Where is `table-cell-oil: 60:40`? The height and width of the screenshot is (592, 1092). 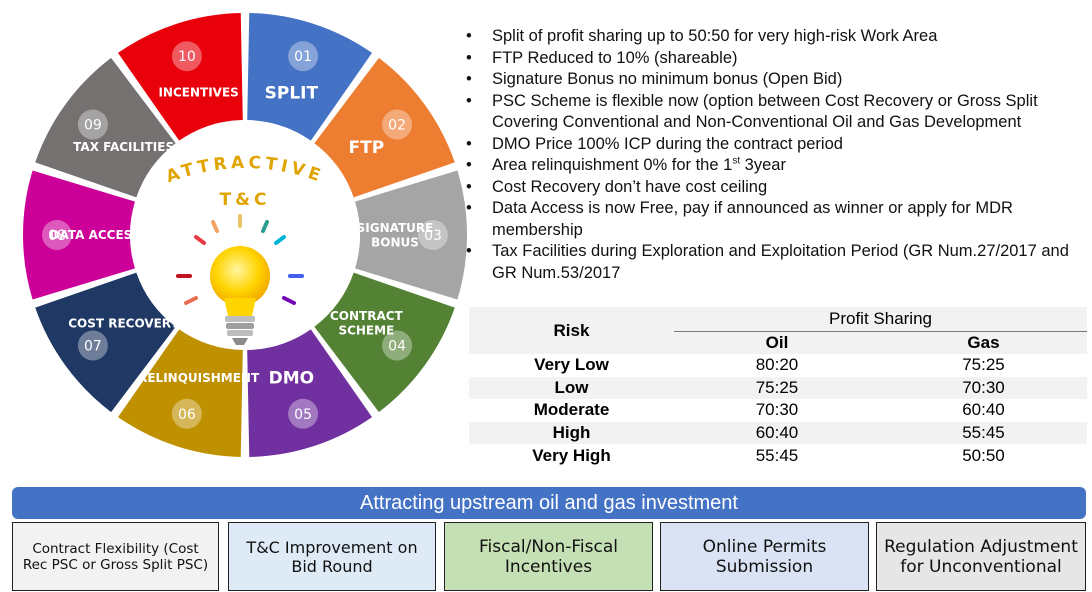
table-cell-oil: 60:40 is located at coordinates (777, 433).